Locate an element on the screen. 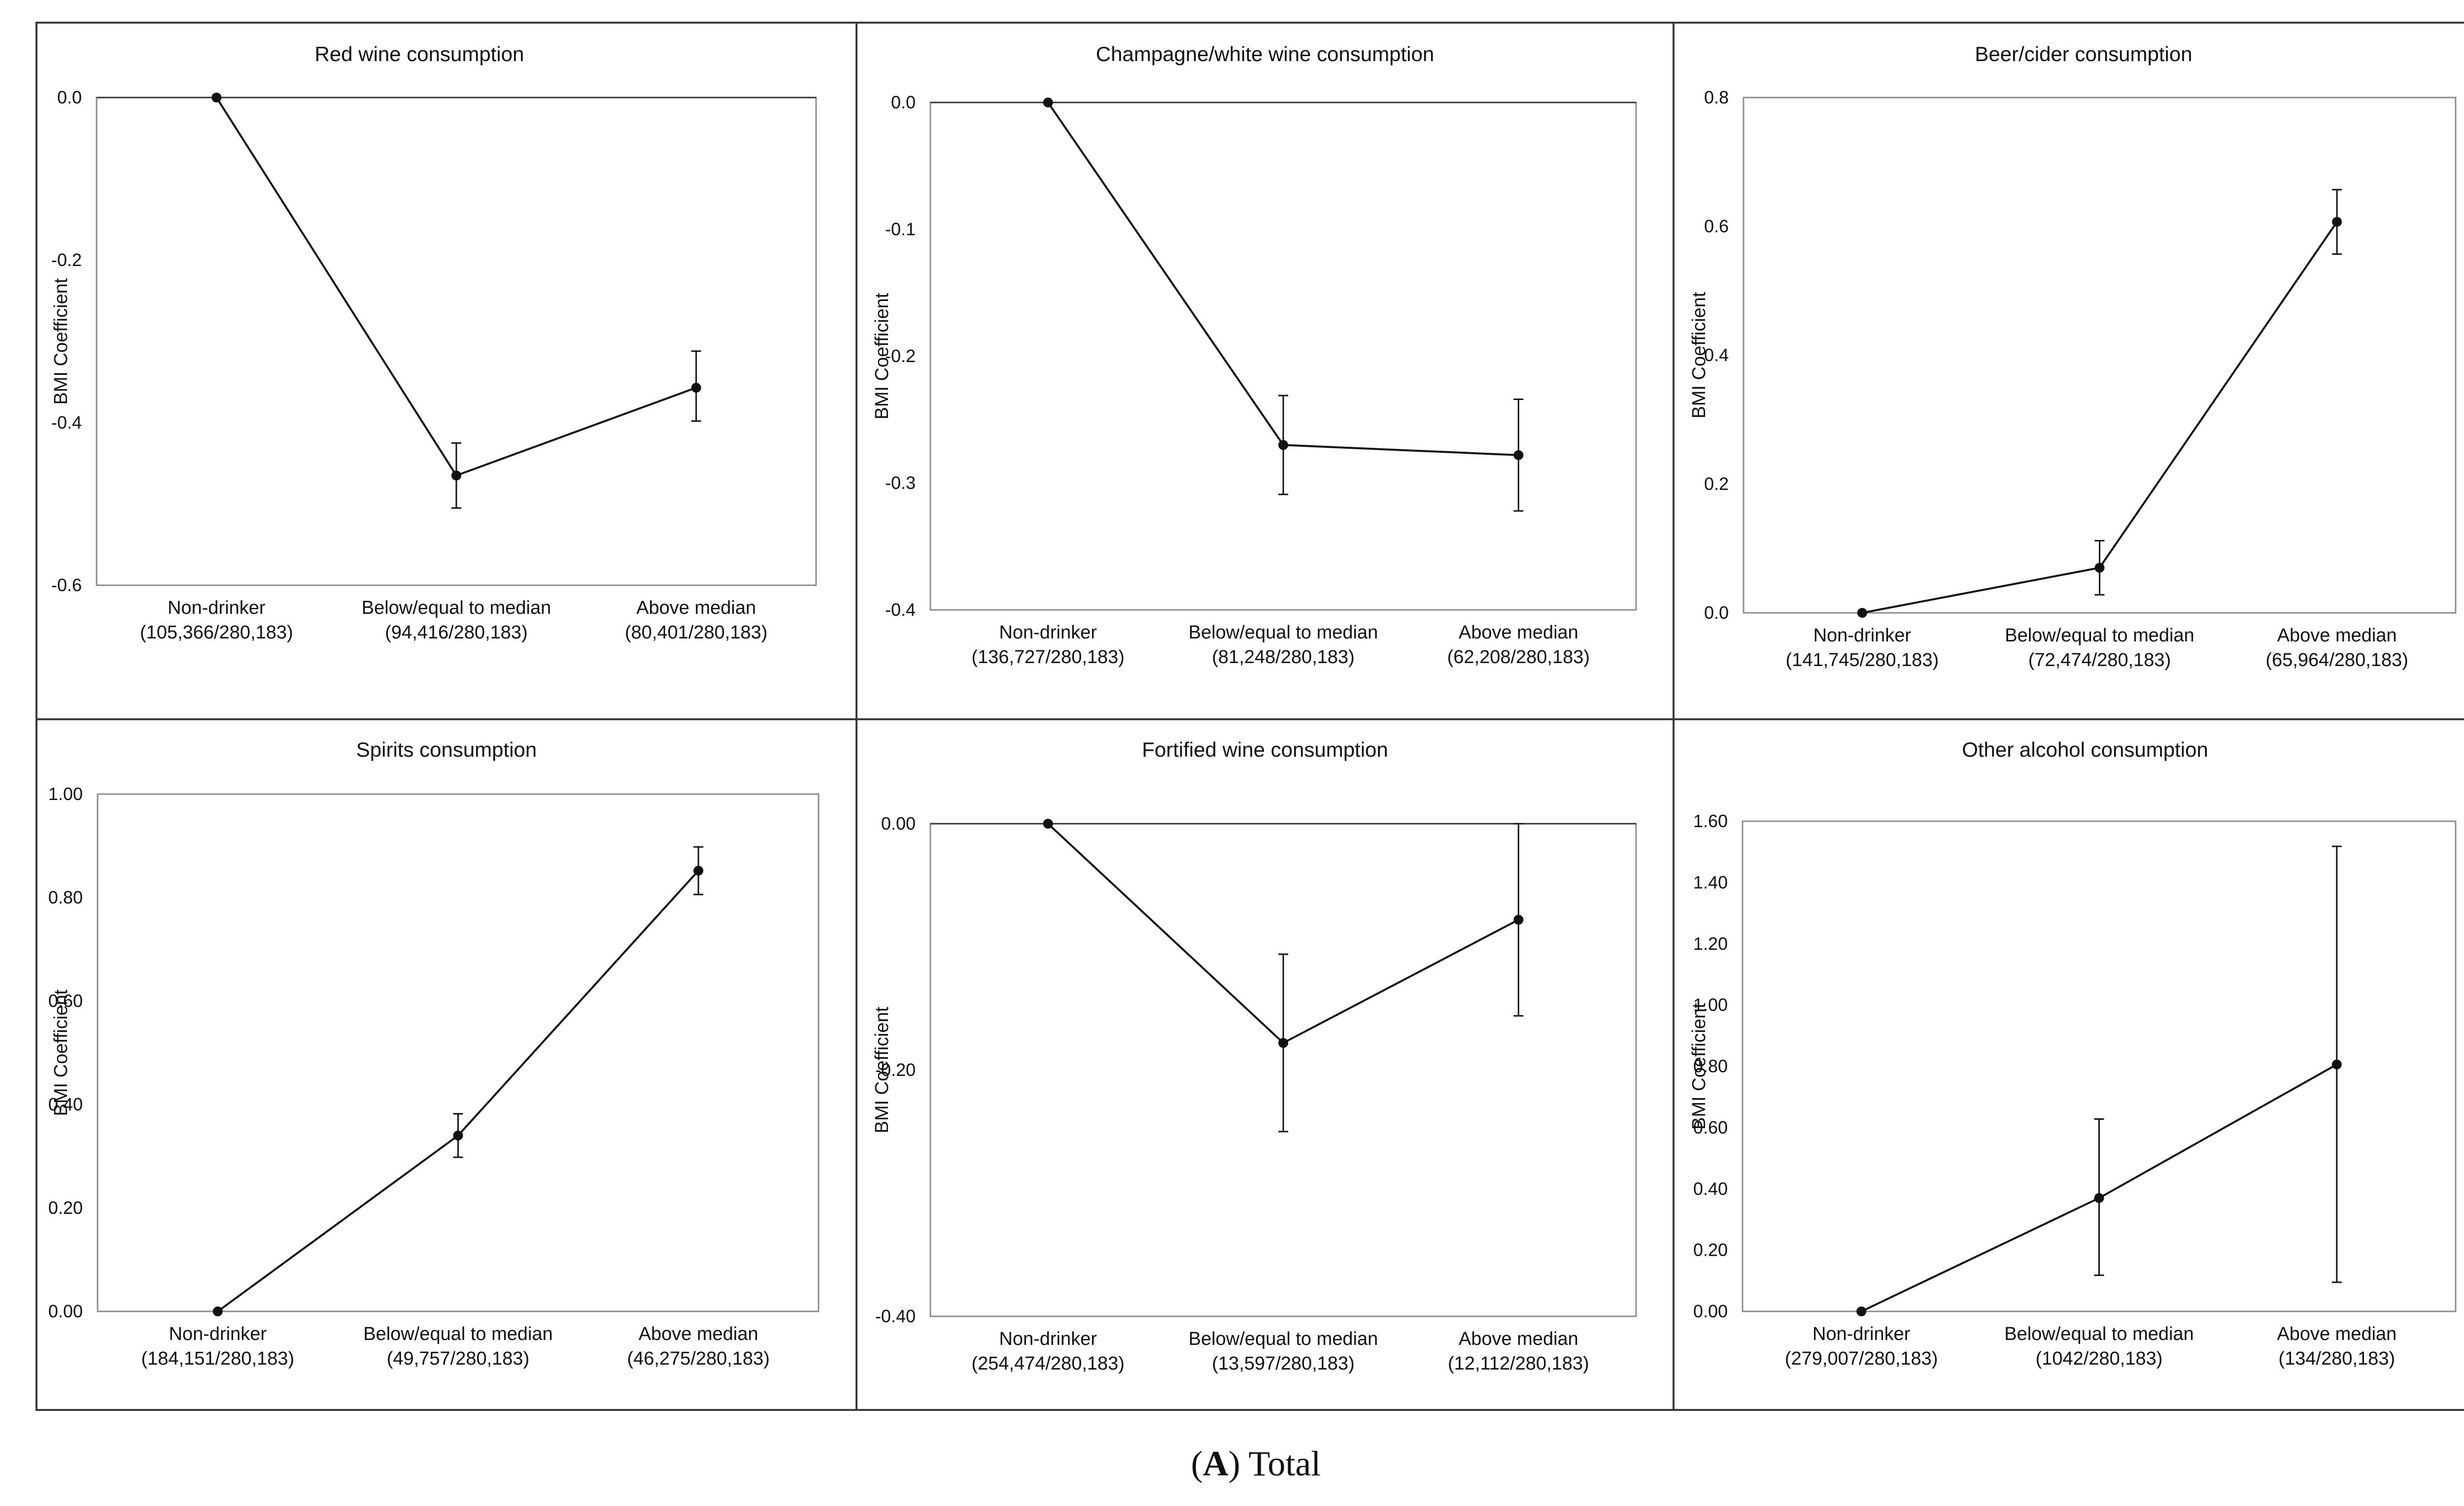  chart-title: Red wine consumption is located at coordinates (419, 54).